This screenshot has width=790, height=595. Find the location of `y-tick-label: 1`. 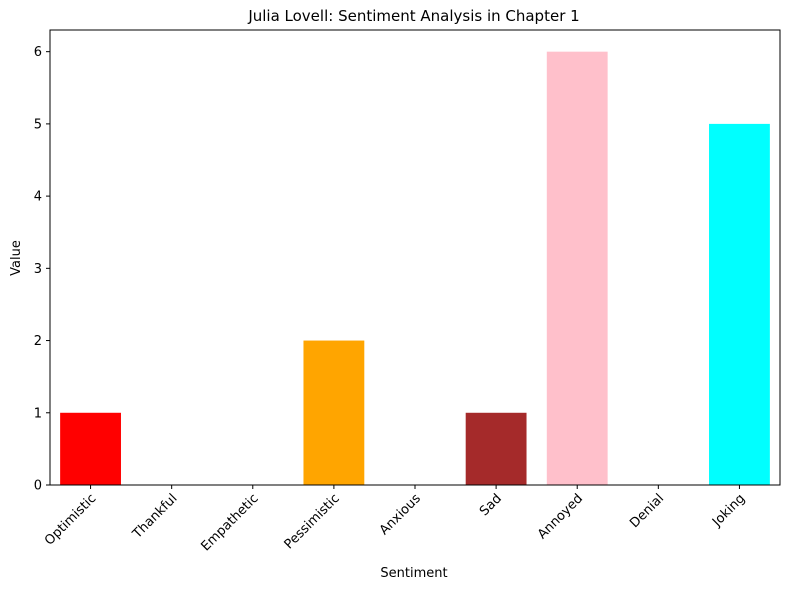

y-tick-label: 1 is located at coordinates (38, 413).